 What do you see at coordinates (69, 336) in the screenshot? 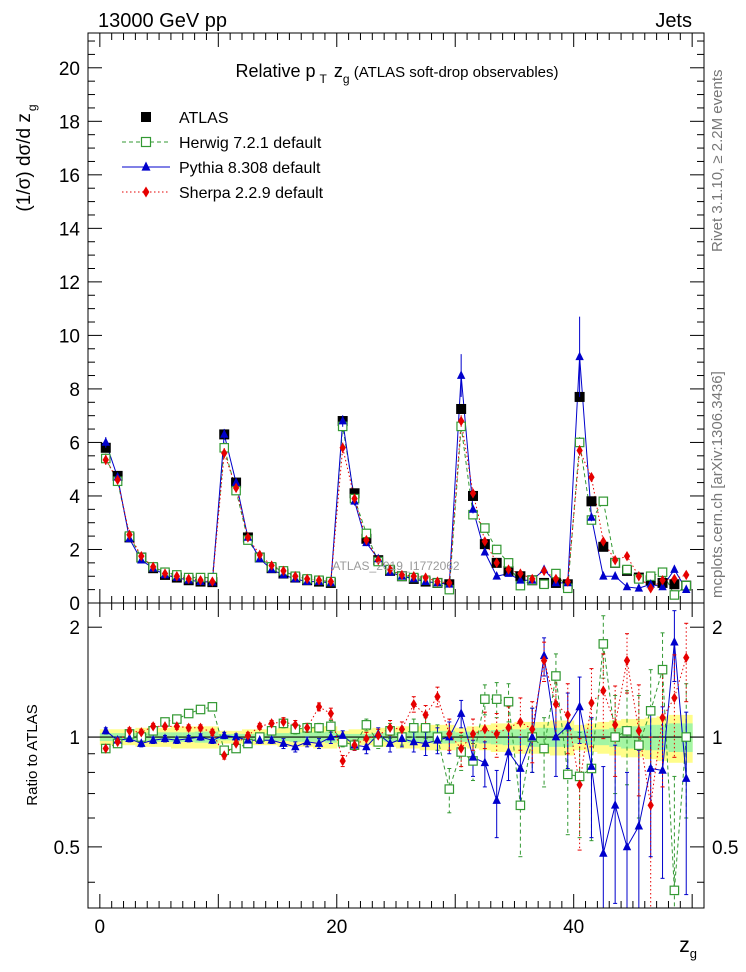
I see `main-ytick-label: 10` at bounding box center [69, 336].